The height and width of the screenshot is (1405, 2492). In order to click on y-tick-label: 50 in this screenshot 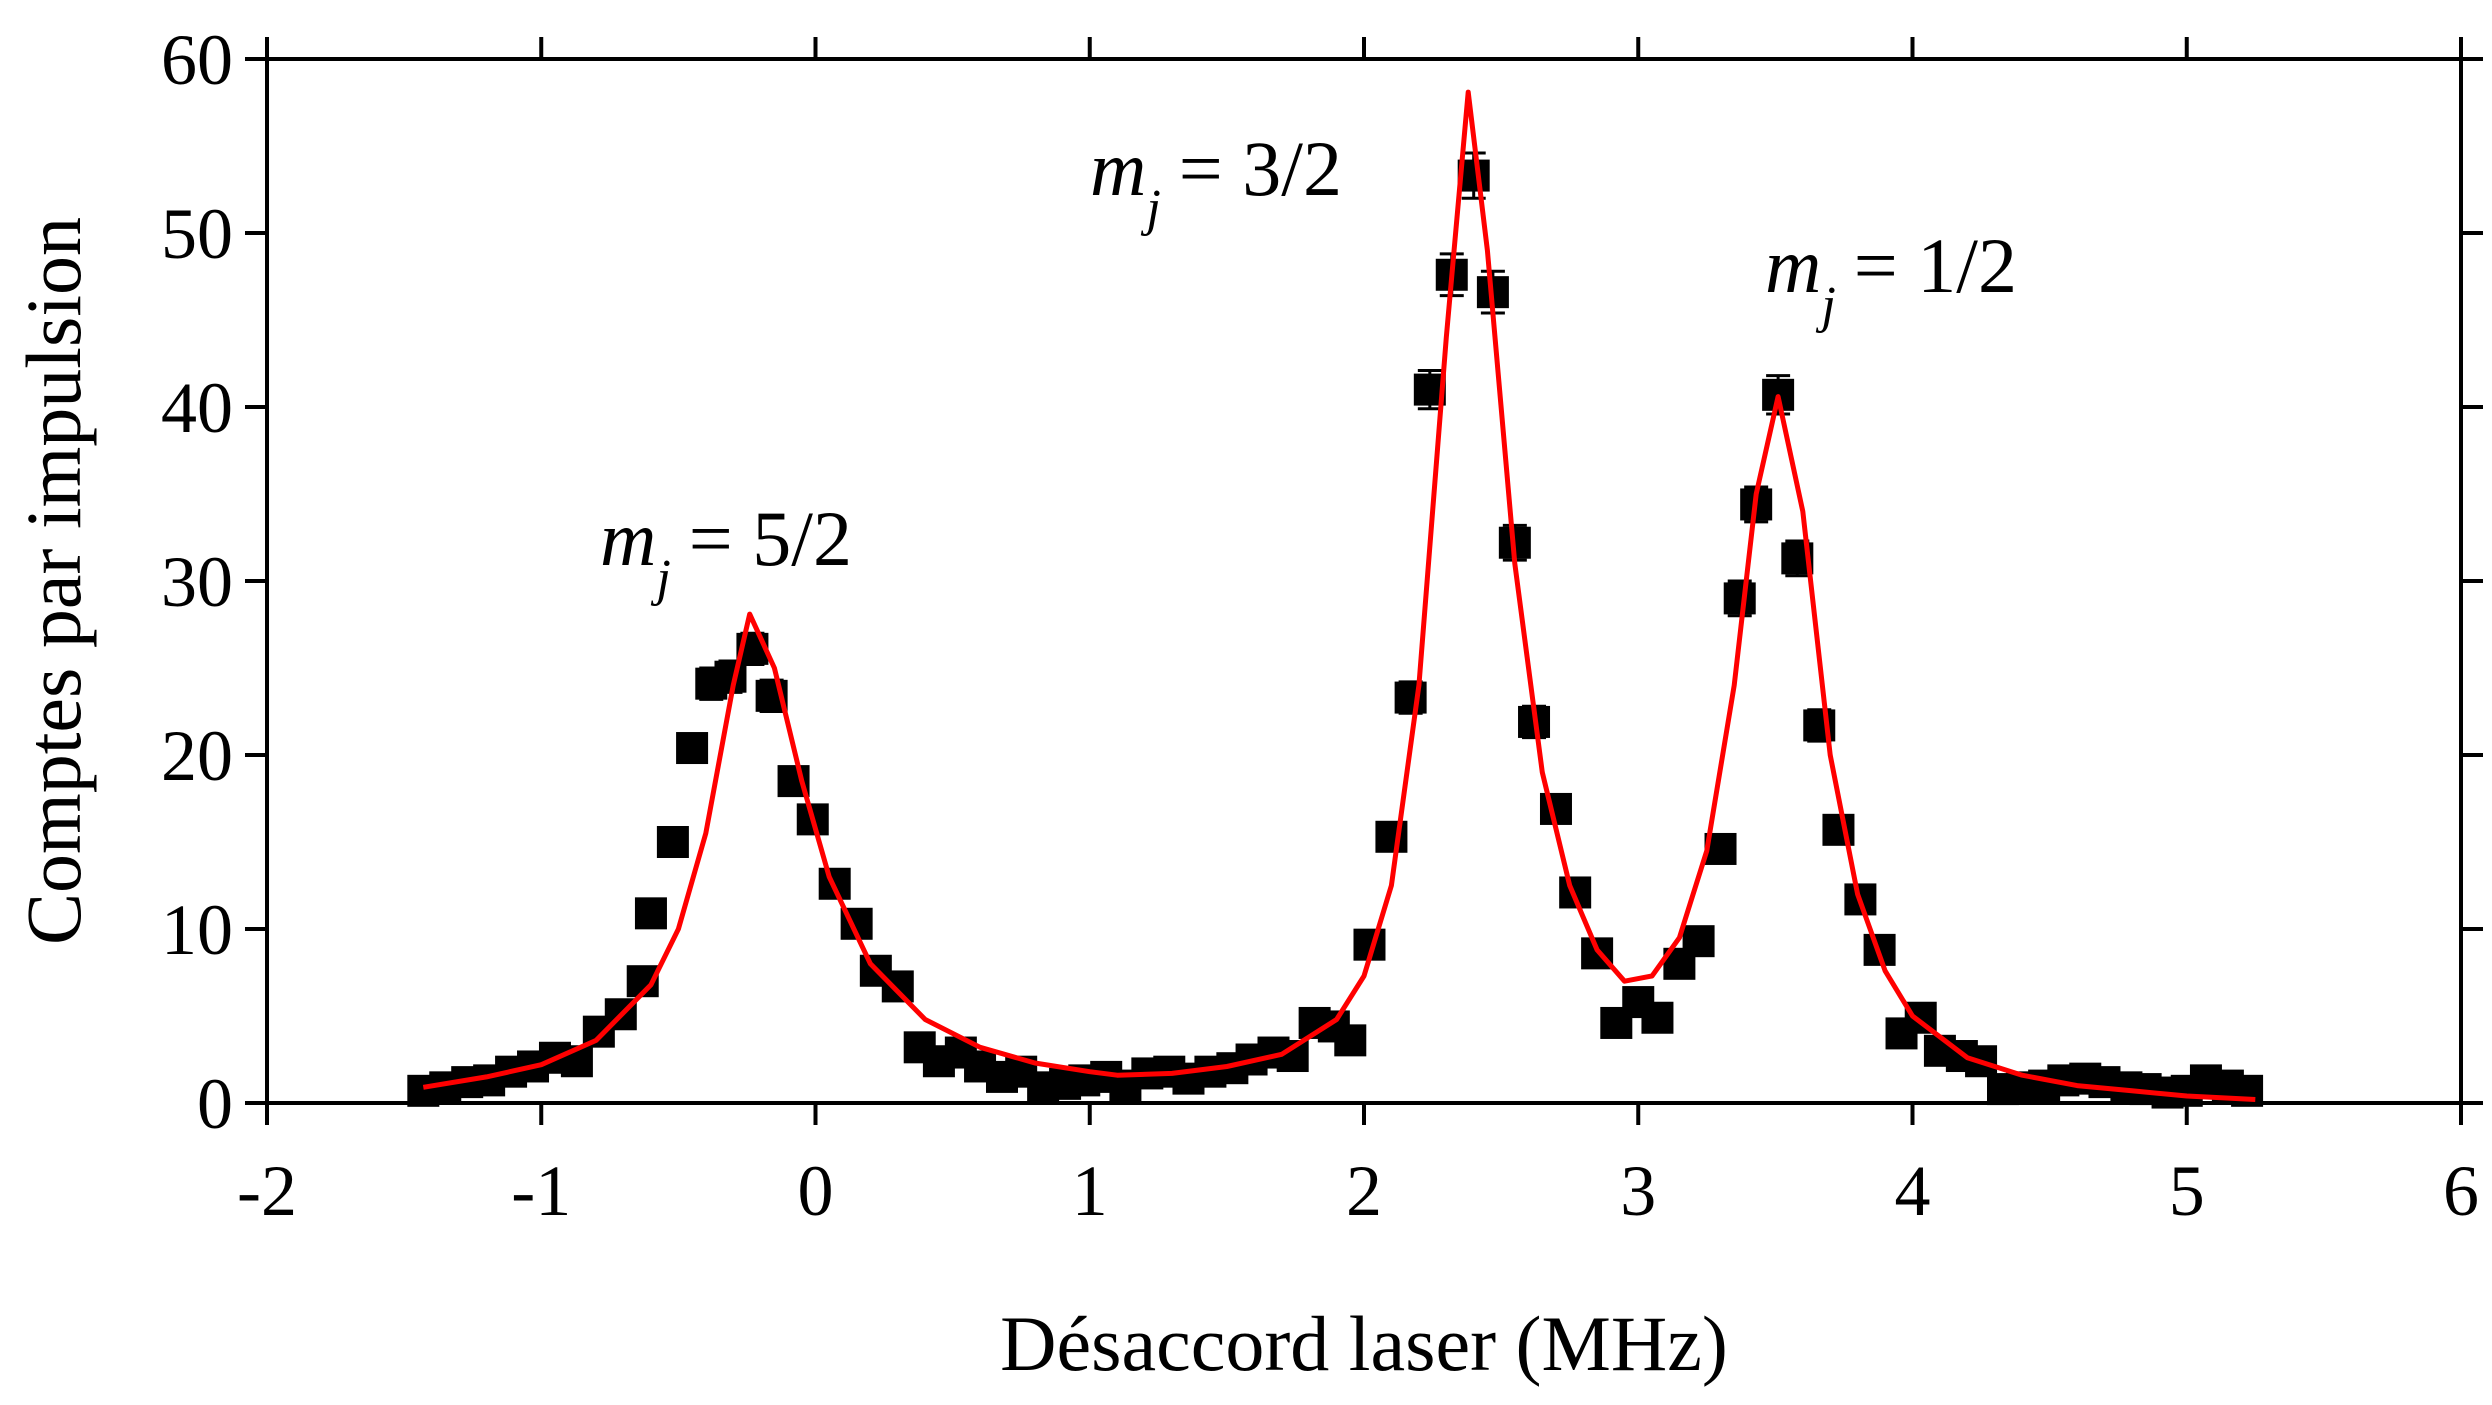, I will do `click(197, 234)`.